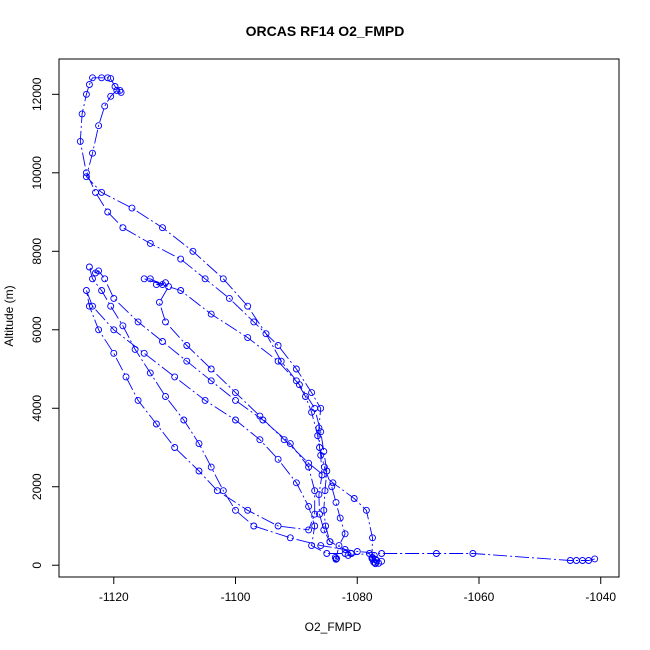 This screenshot has width=650, height=650. Describe the element at coordinates (37, 251) in the screenshot. I see `y-tick-label: 8000` at that location.